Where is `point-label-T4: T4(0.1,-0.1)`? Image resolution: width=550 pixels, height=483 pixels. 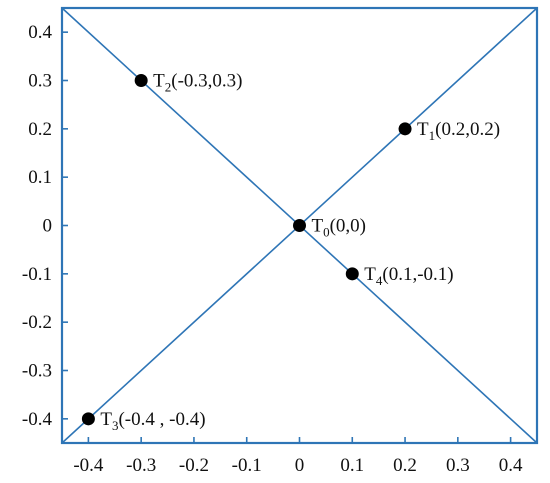 point-label-T4: T4(0.1,-0.1) is located at coordinates (408, 276).